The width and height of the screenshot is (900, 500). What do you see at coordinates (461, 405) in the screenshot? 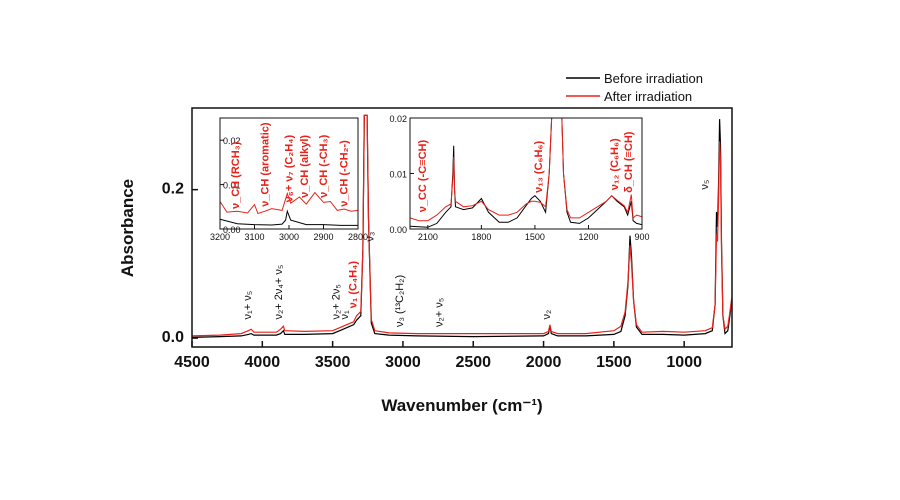
I see `x-axis-label: Wavenumber (cm⁻¹)` at bounding box center [461, 405].